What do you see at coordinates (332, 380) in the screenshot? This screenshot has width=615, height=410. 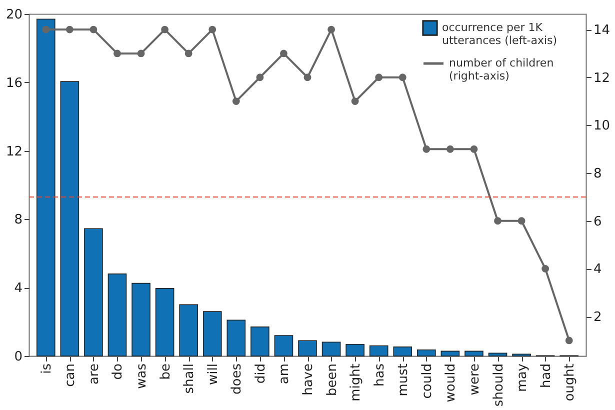 I see `x-tick-label: been` at bounding box center [332, 380].